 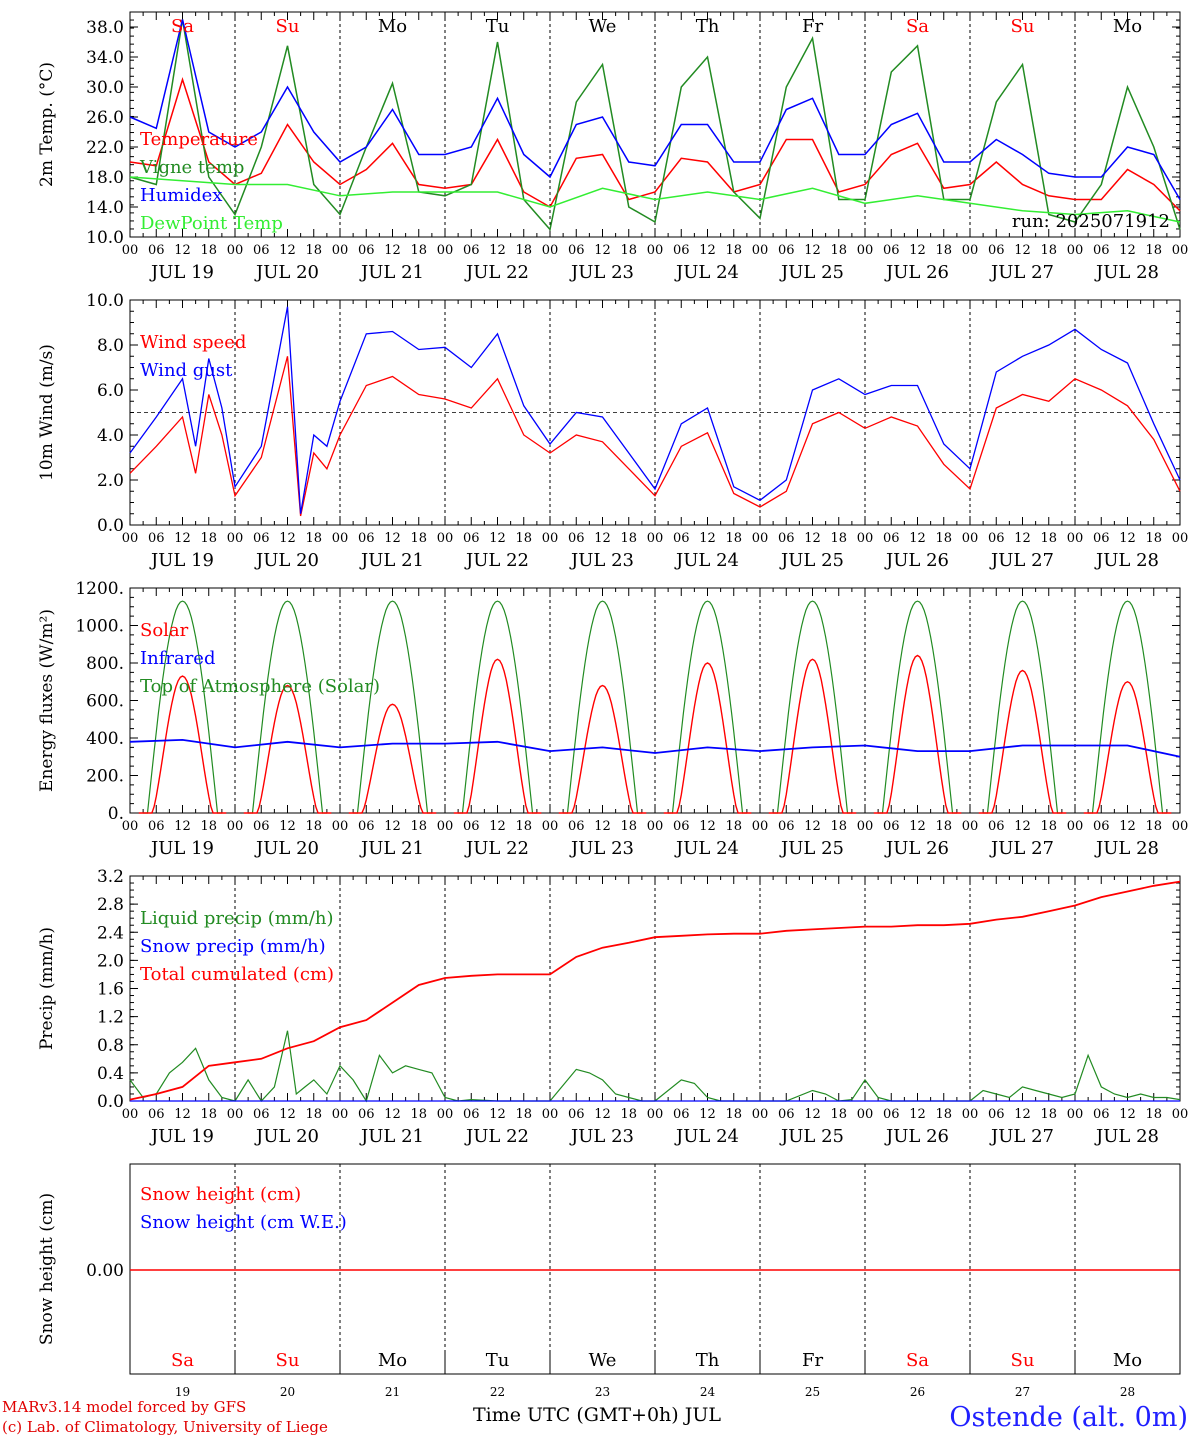 What do you see at coordinates (391, 560) in the screenshot?
I see `day-date-label: JUL 21` at bounding box center [391, 560].